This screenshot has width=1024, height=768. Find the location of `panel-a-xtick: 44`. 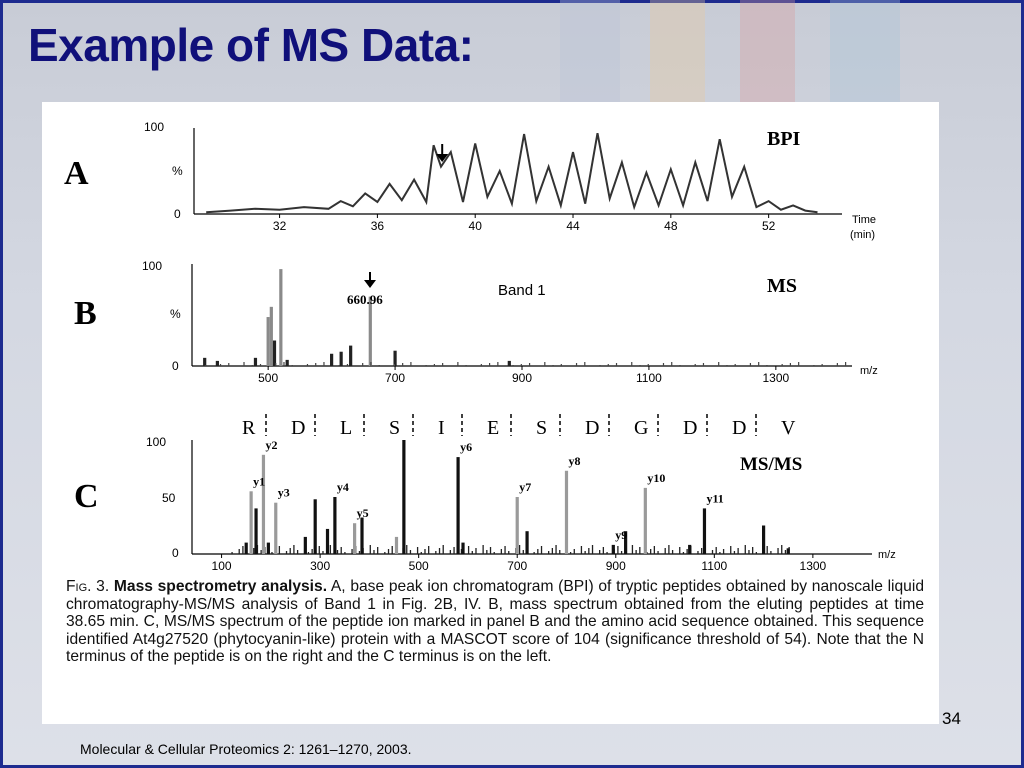

panel-a-xtick: 44 is located at coordinates (573, 226).